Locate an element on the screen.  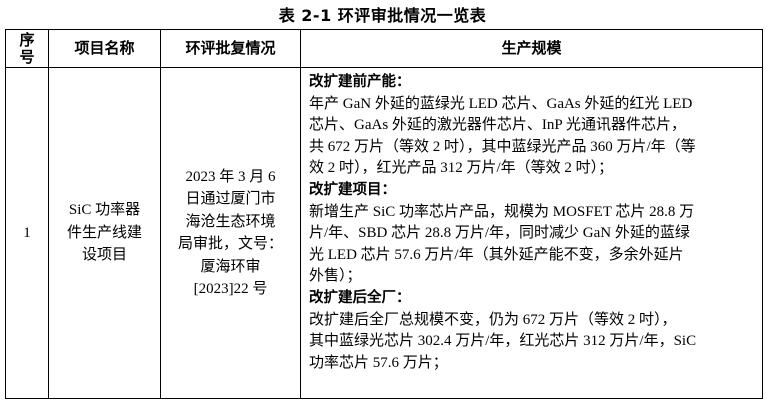
scale-line: 光 LED 芯片 57.6 万片/年（其外延产能不变，多余外延片 is located at coordinates (496, 254).